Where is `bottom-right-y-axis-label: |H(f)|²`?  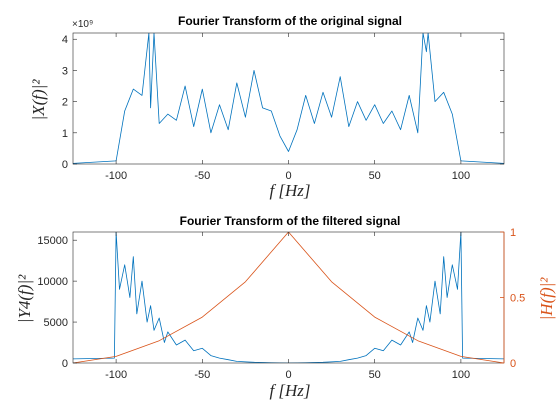
bottom-right-y-axis-label: |H(f)|² is located at coordinates (546, 299).